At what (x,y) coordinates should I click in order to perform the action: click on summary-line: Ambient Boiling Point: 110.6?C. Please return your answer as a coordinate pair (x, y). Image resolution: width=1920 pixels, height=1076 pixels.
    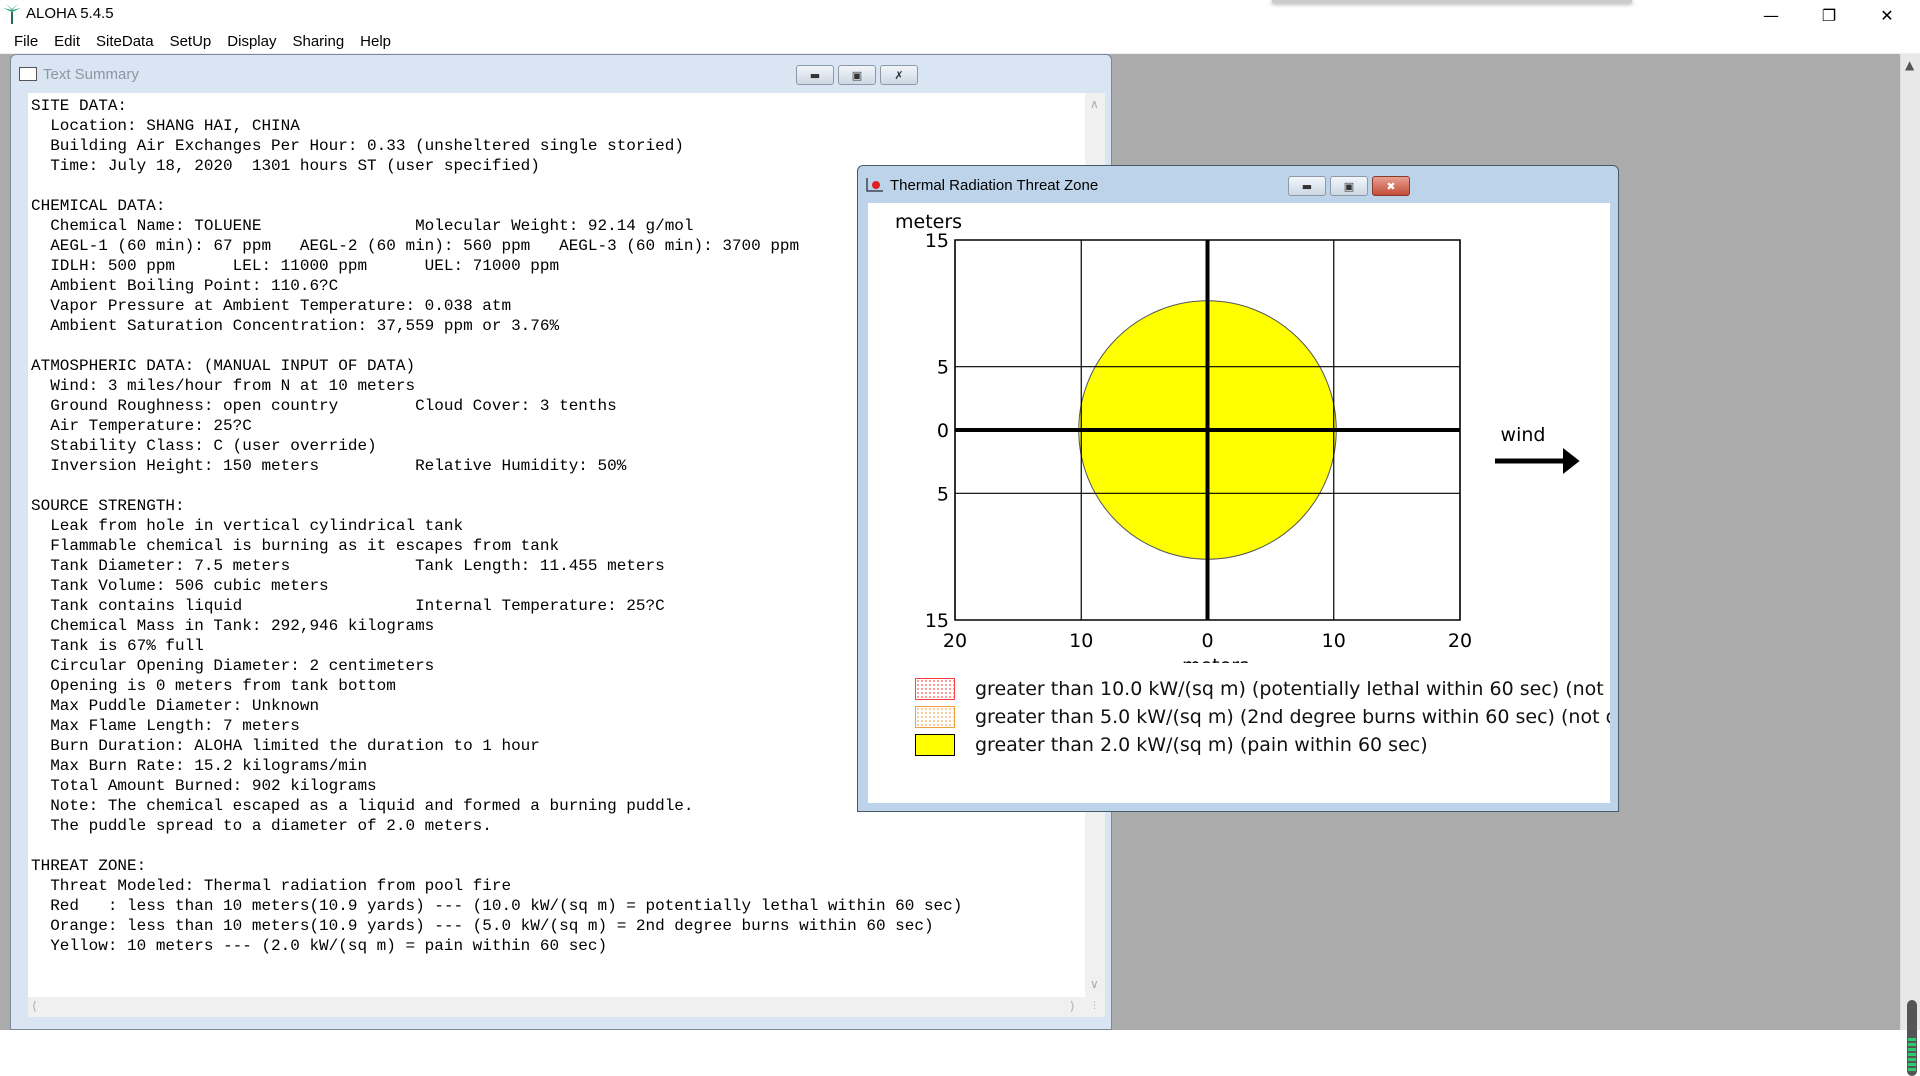
    Looking at the image, I should click on (185, 286).